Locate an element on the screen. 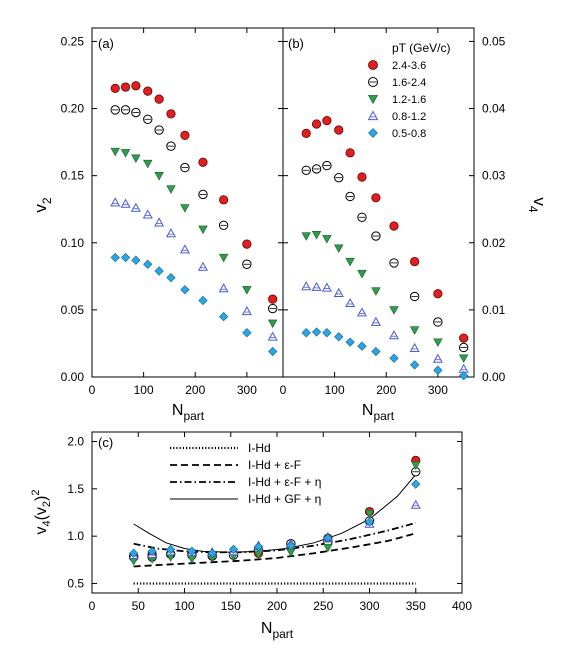 The width and height of the screenshot is (561, 652). x-tick-label-150: 150 is located at coordinates (231, 606).